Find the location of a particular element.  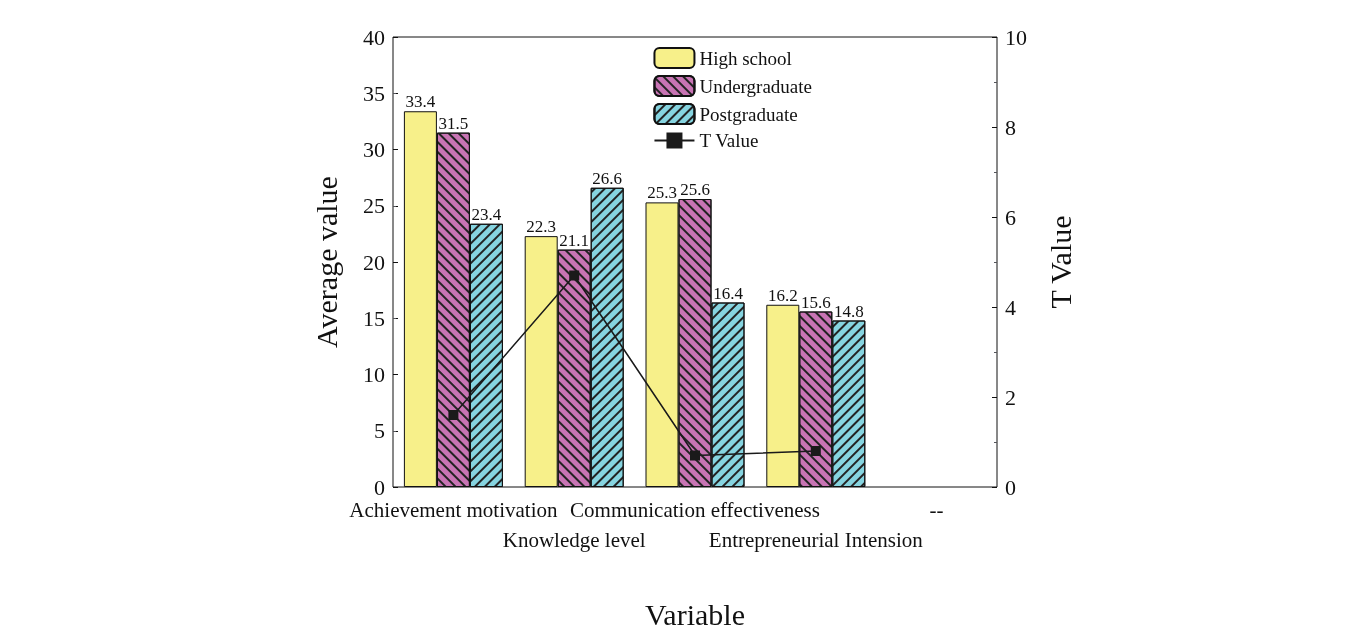

data-label: 23.4 is located at coordinates (486, 214).